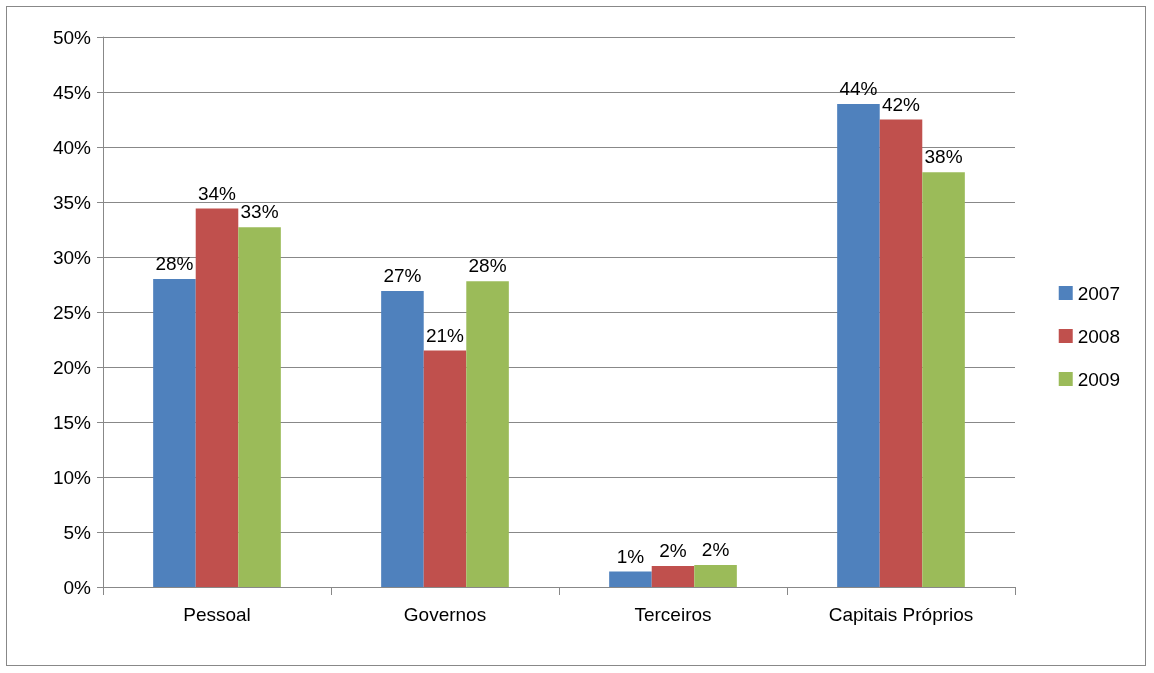 The image size is (1154, 673). I want to click on data-label: 33%, so click(259, 212).